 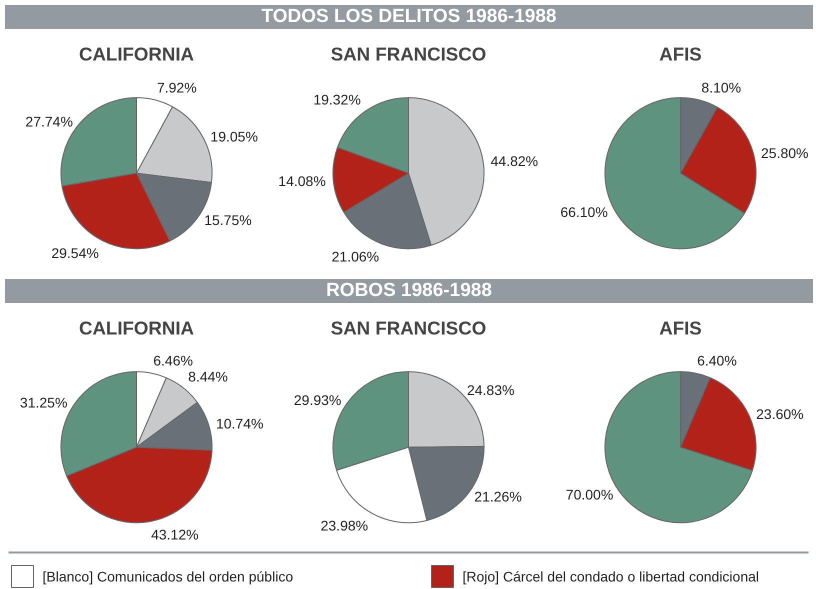 I want to click on data-label: 29.54%, so click(x=75, y=252).